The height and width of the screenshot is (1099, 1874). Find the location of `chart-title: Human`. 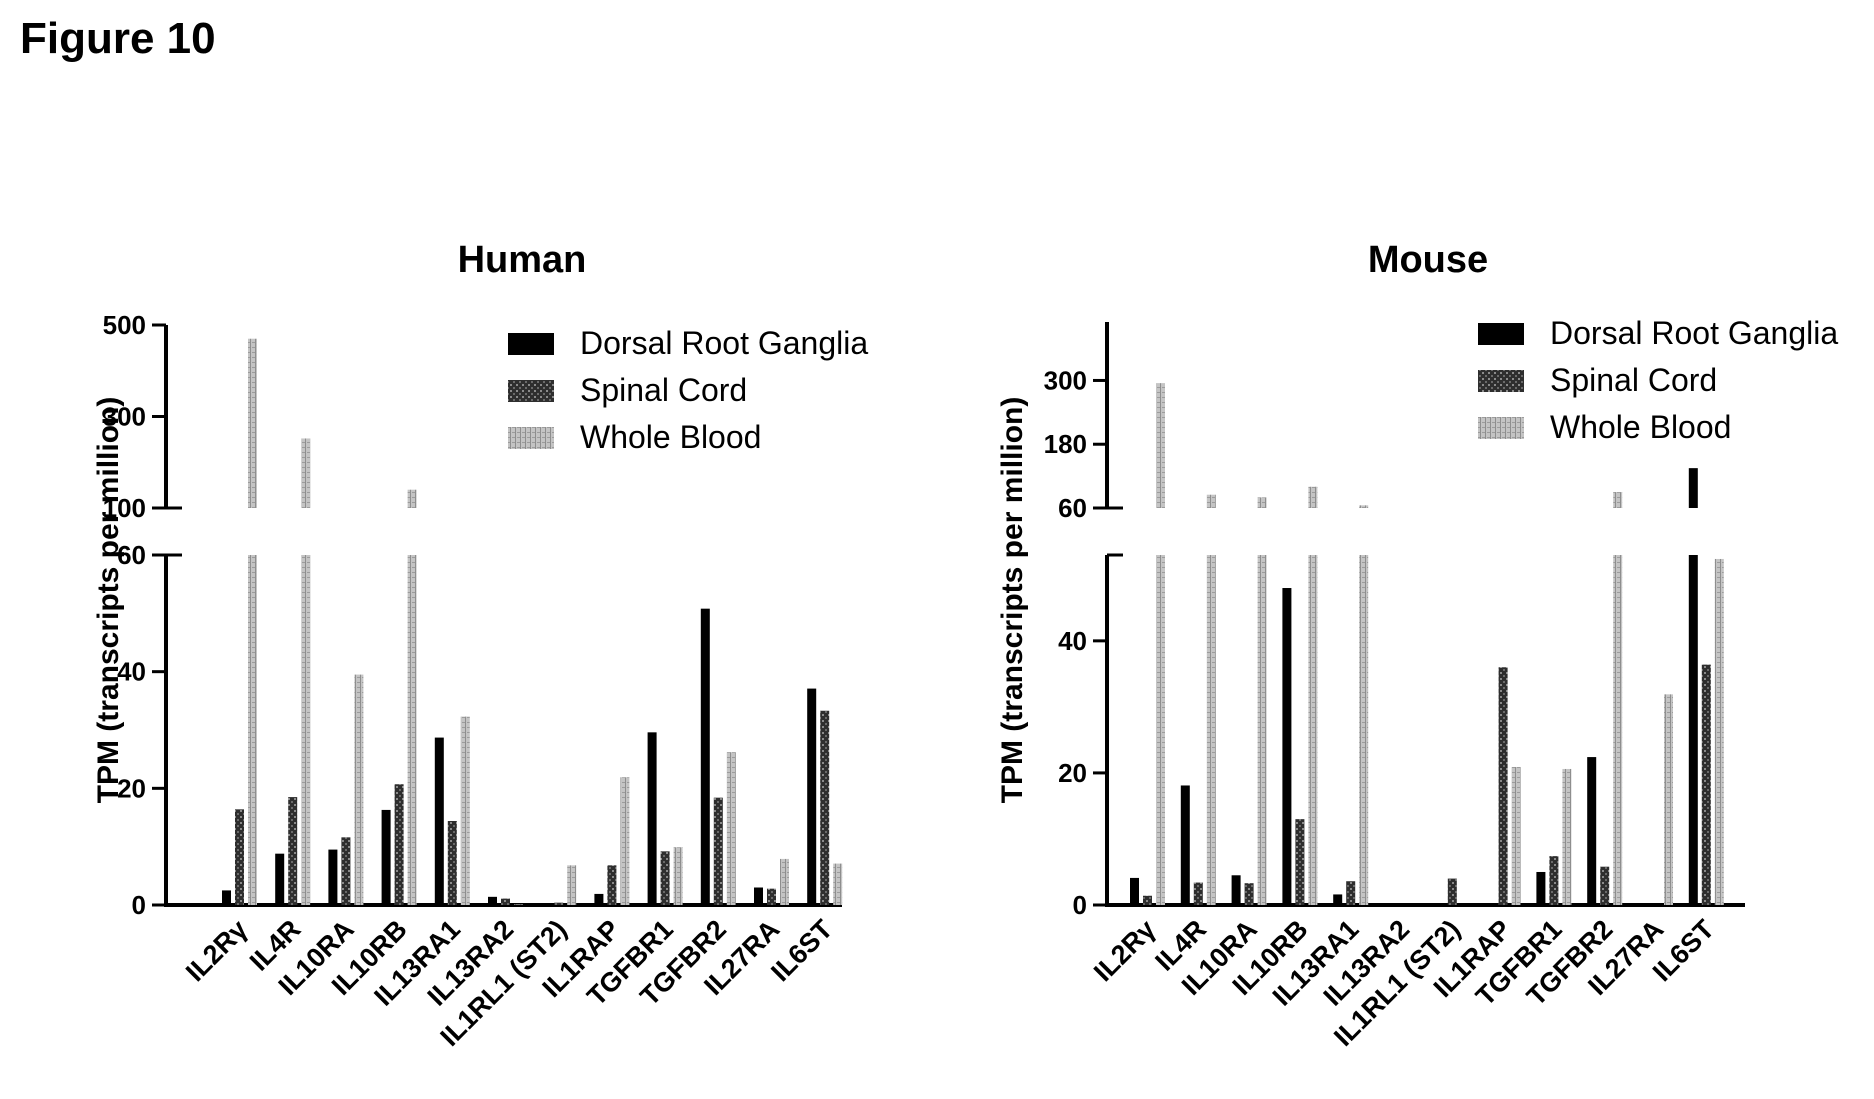

chart-title: Human is located at coordinates (522, 260).